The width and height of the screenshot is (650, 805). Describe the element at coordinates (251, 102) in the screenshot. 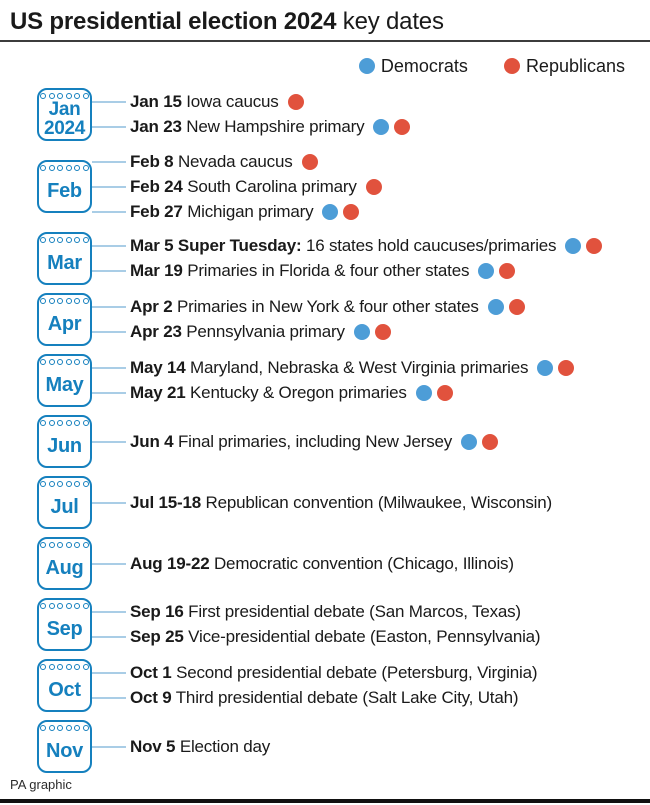

I see `event-row: Jan 15 Iowa caucus` at that location.